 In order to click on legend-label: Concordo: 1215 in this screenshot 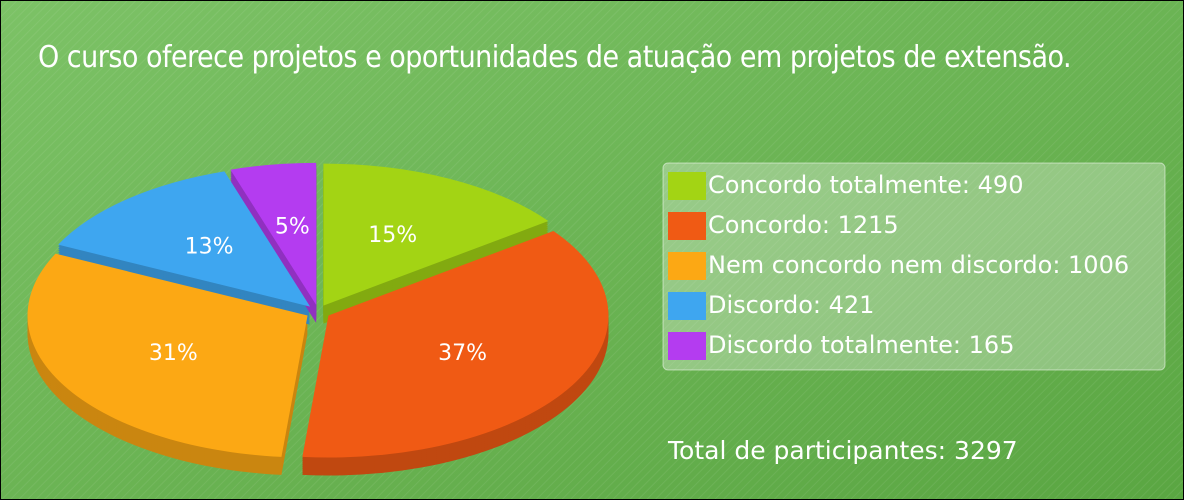, I will do `click(803, 225)`.